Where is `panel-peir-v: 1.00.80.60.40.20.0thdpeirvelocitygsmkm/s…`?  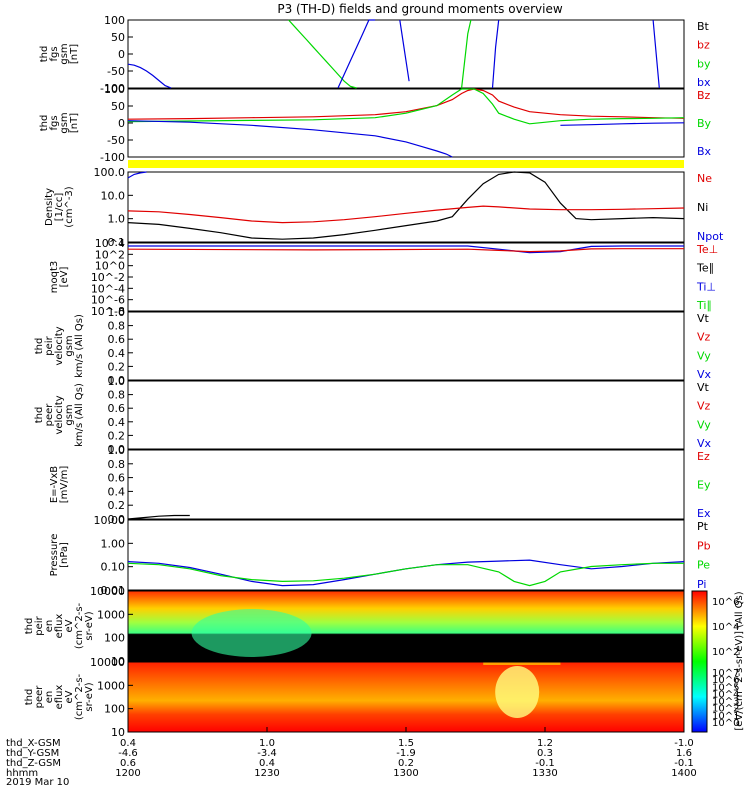
panel-peir-v: 1.00.80.60.40.20.0thdpeirvelocitygsmkm/s… is located at coordinates (373, 346).